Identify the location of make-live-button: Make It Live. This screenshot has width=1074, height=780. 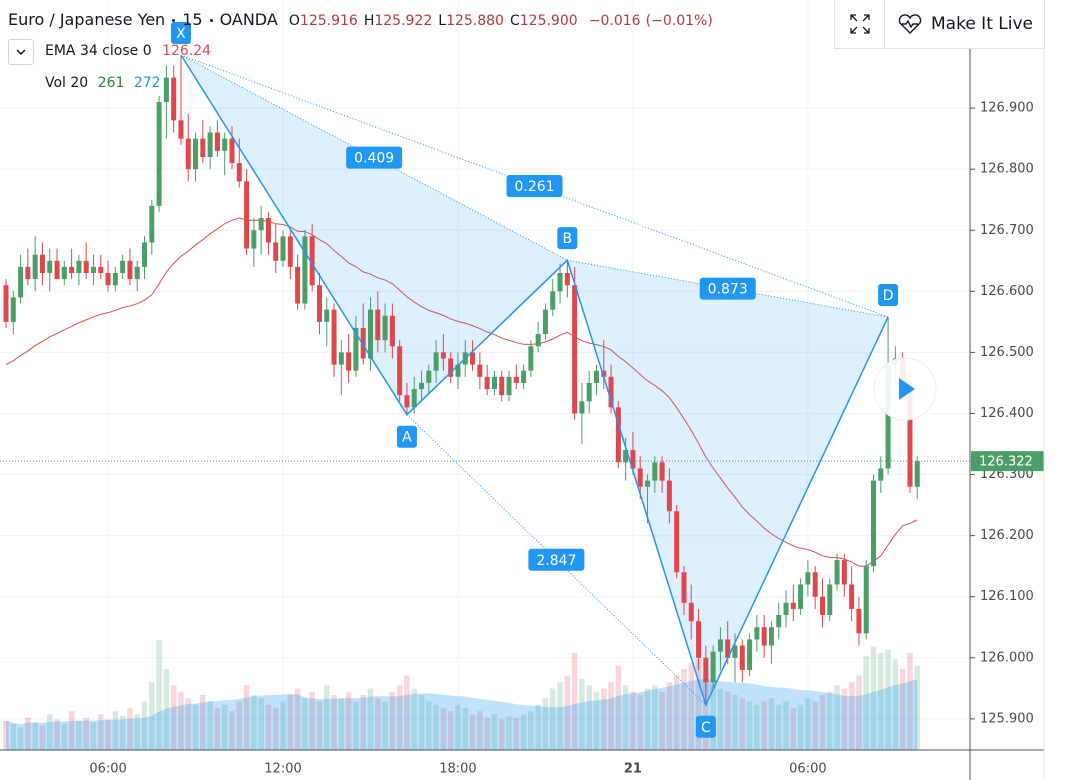
(964, 24).